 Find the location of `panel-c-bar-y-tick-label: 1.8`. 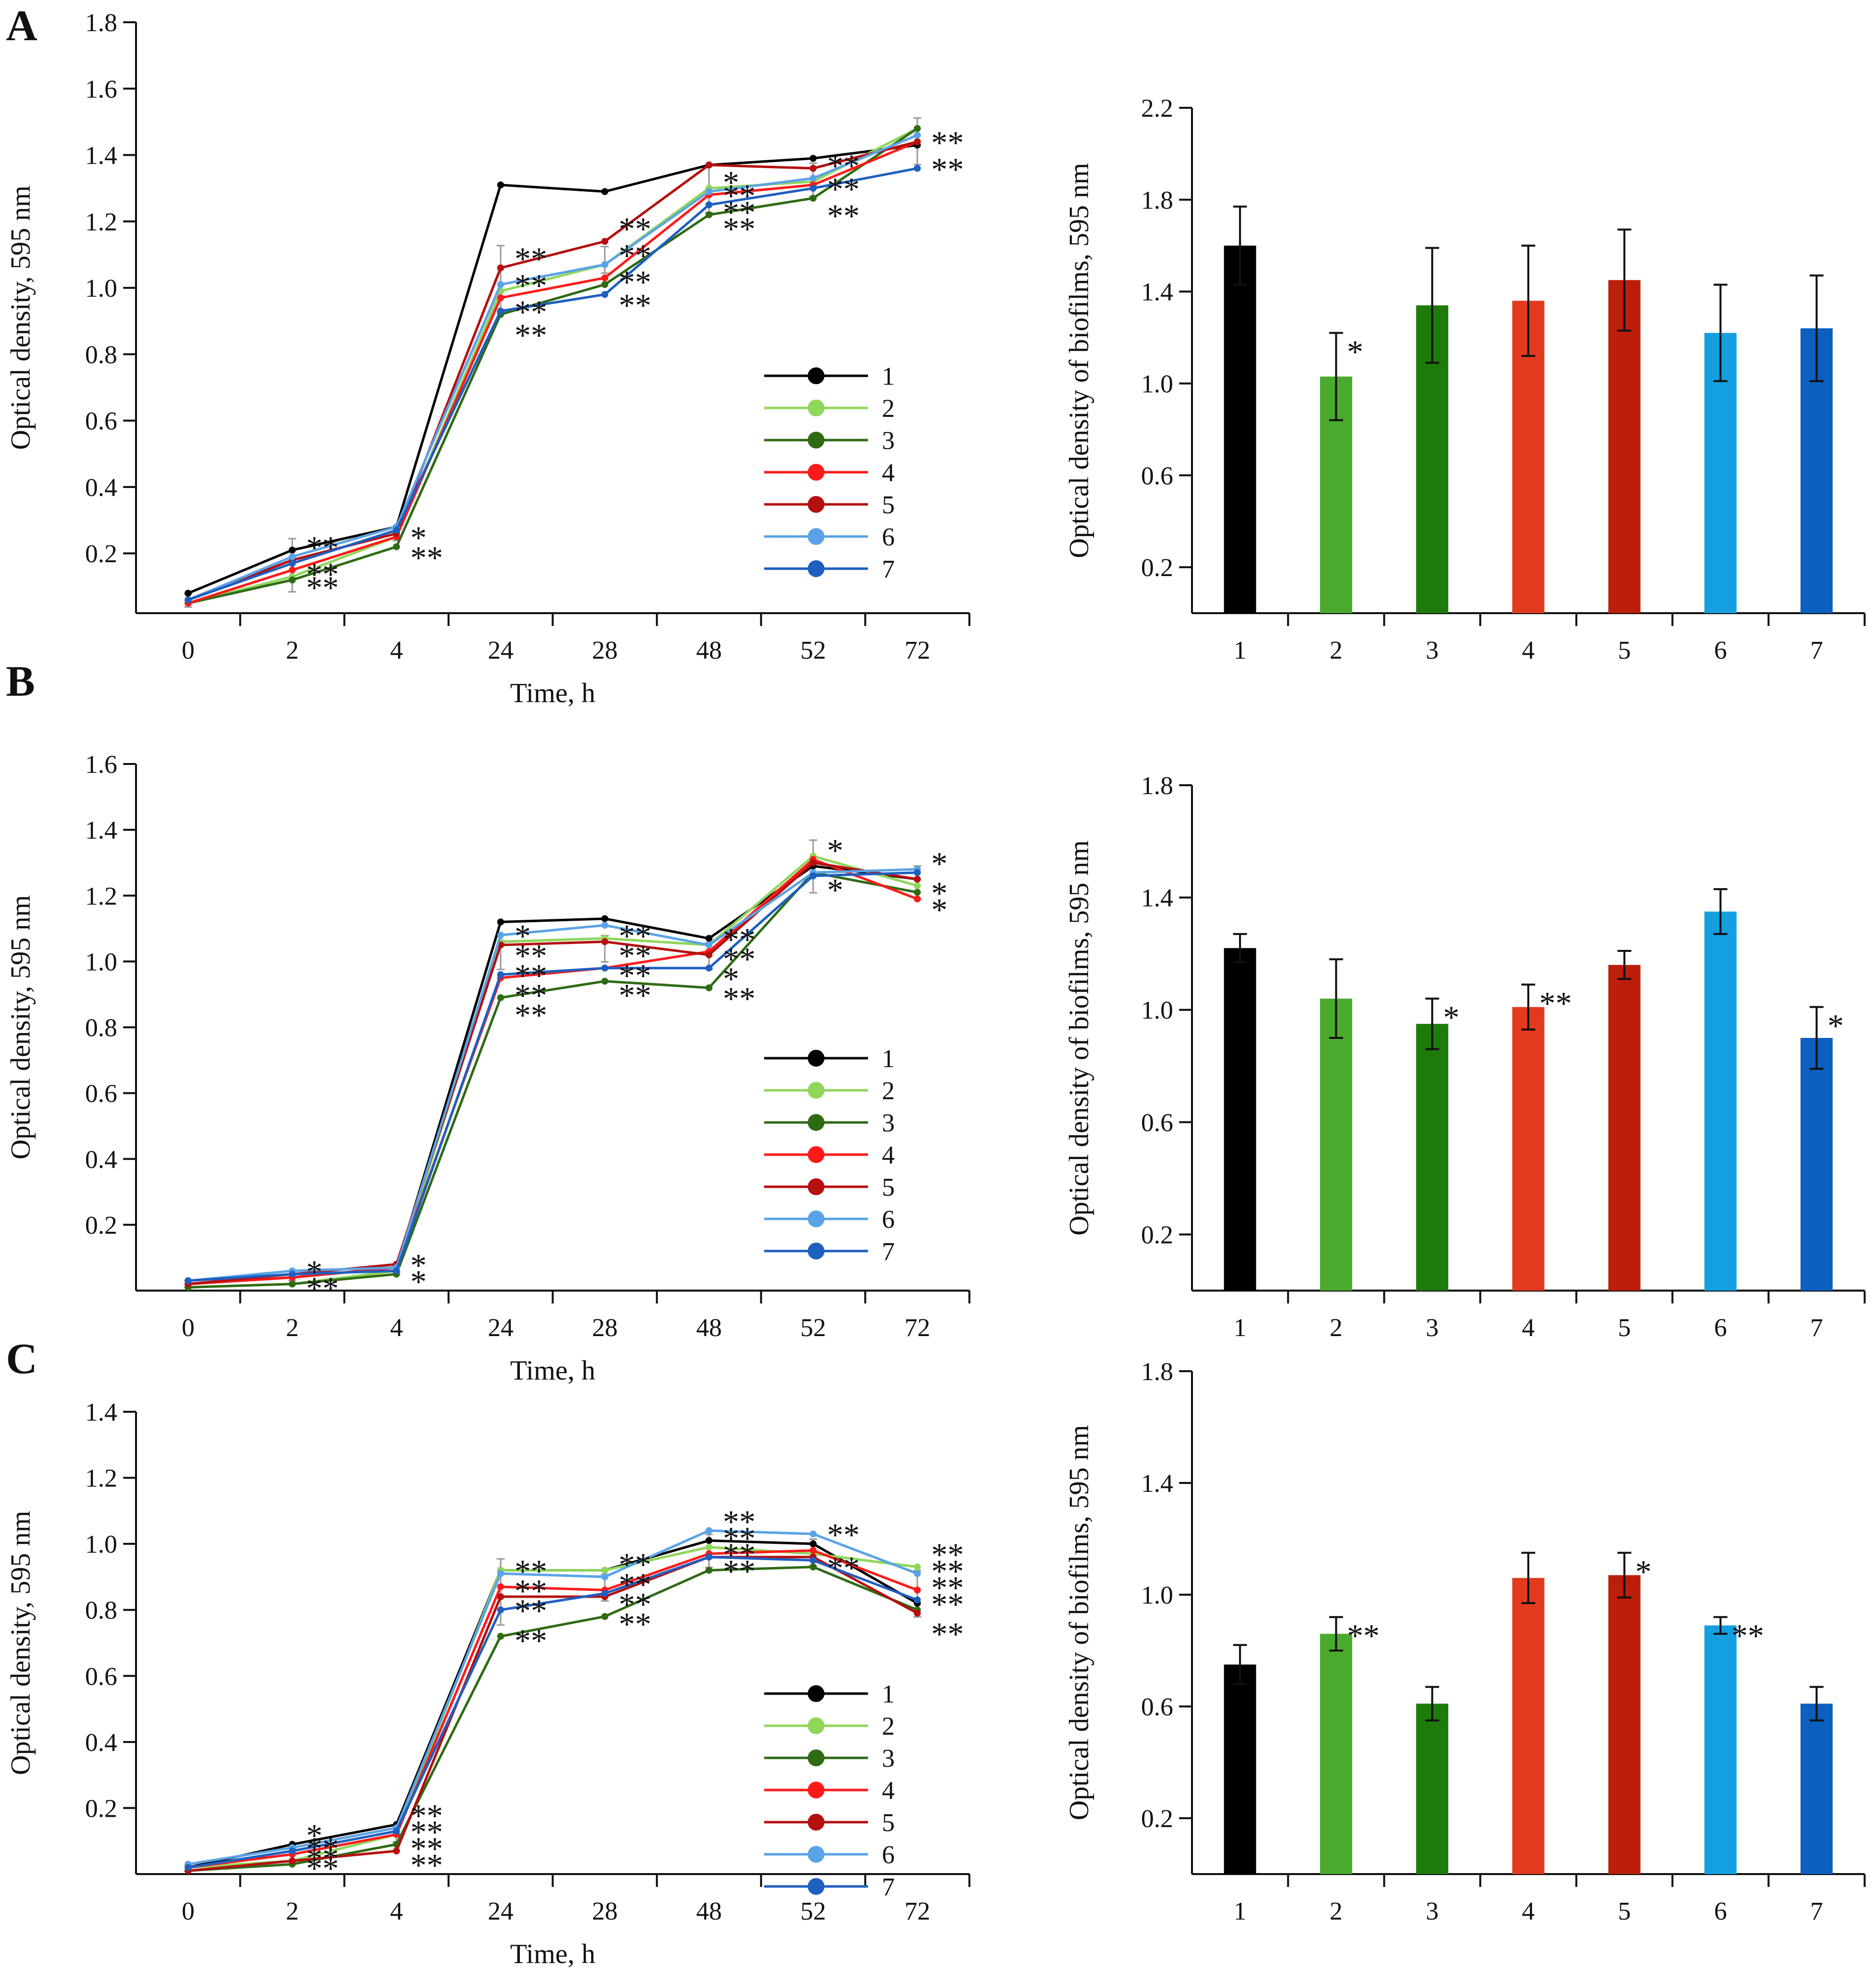

panel-c-bar-y-tick-label: 1.8 is located at coordinates (1157, 1372).